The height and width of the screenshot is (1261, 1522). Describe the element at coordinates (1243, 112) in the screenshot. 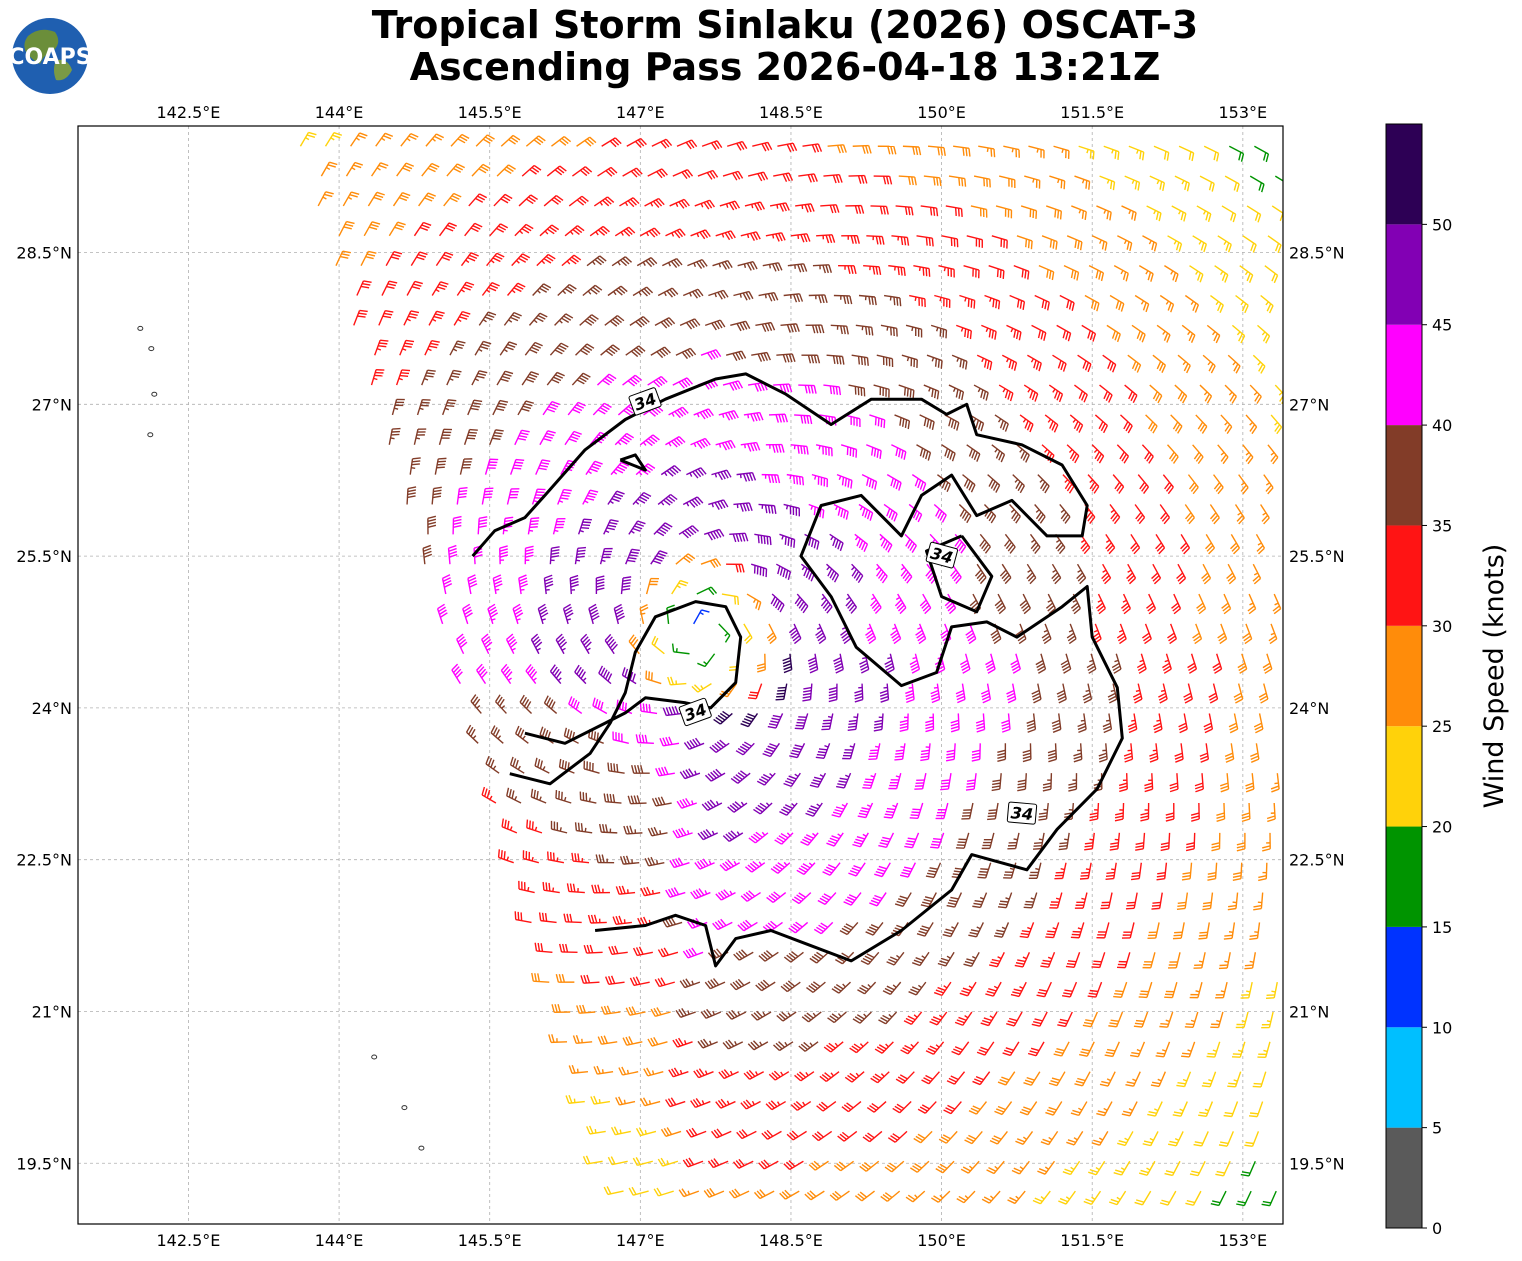

I see `lon-tick-label-top: 153°E` at that location.